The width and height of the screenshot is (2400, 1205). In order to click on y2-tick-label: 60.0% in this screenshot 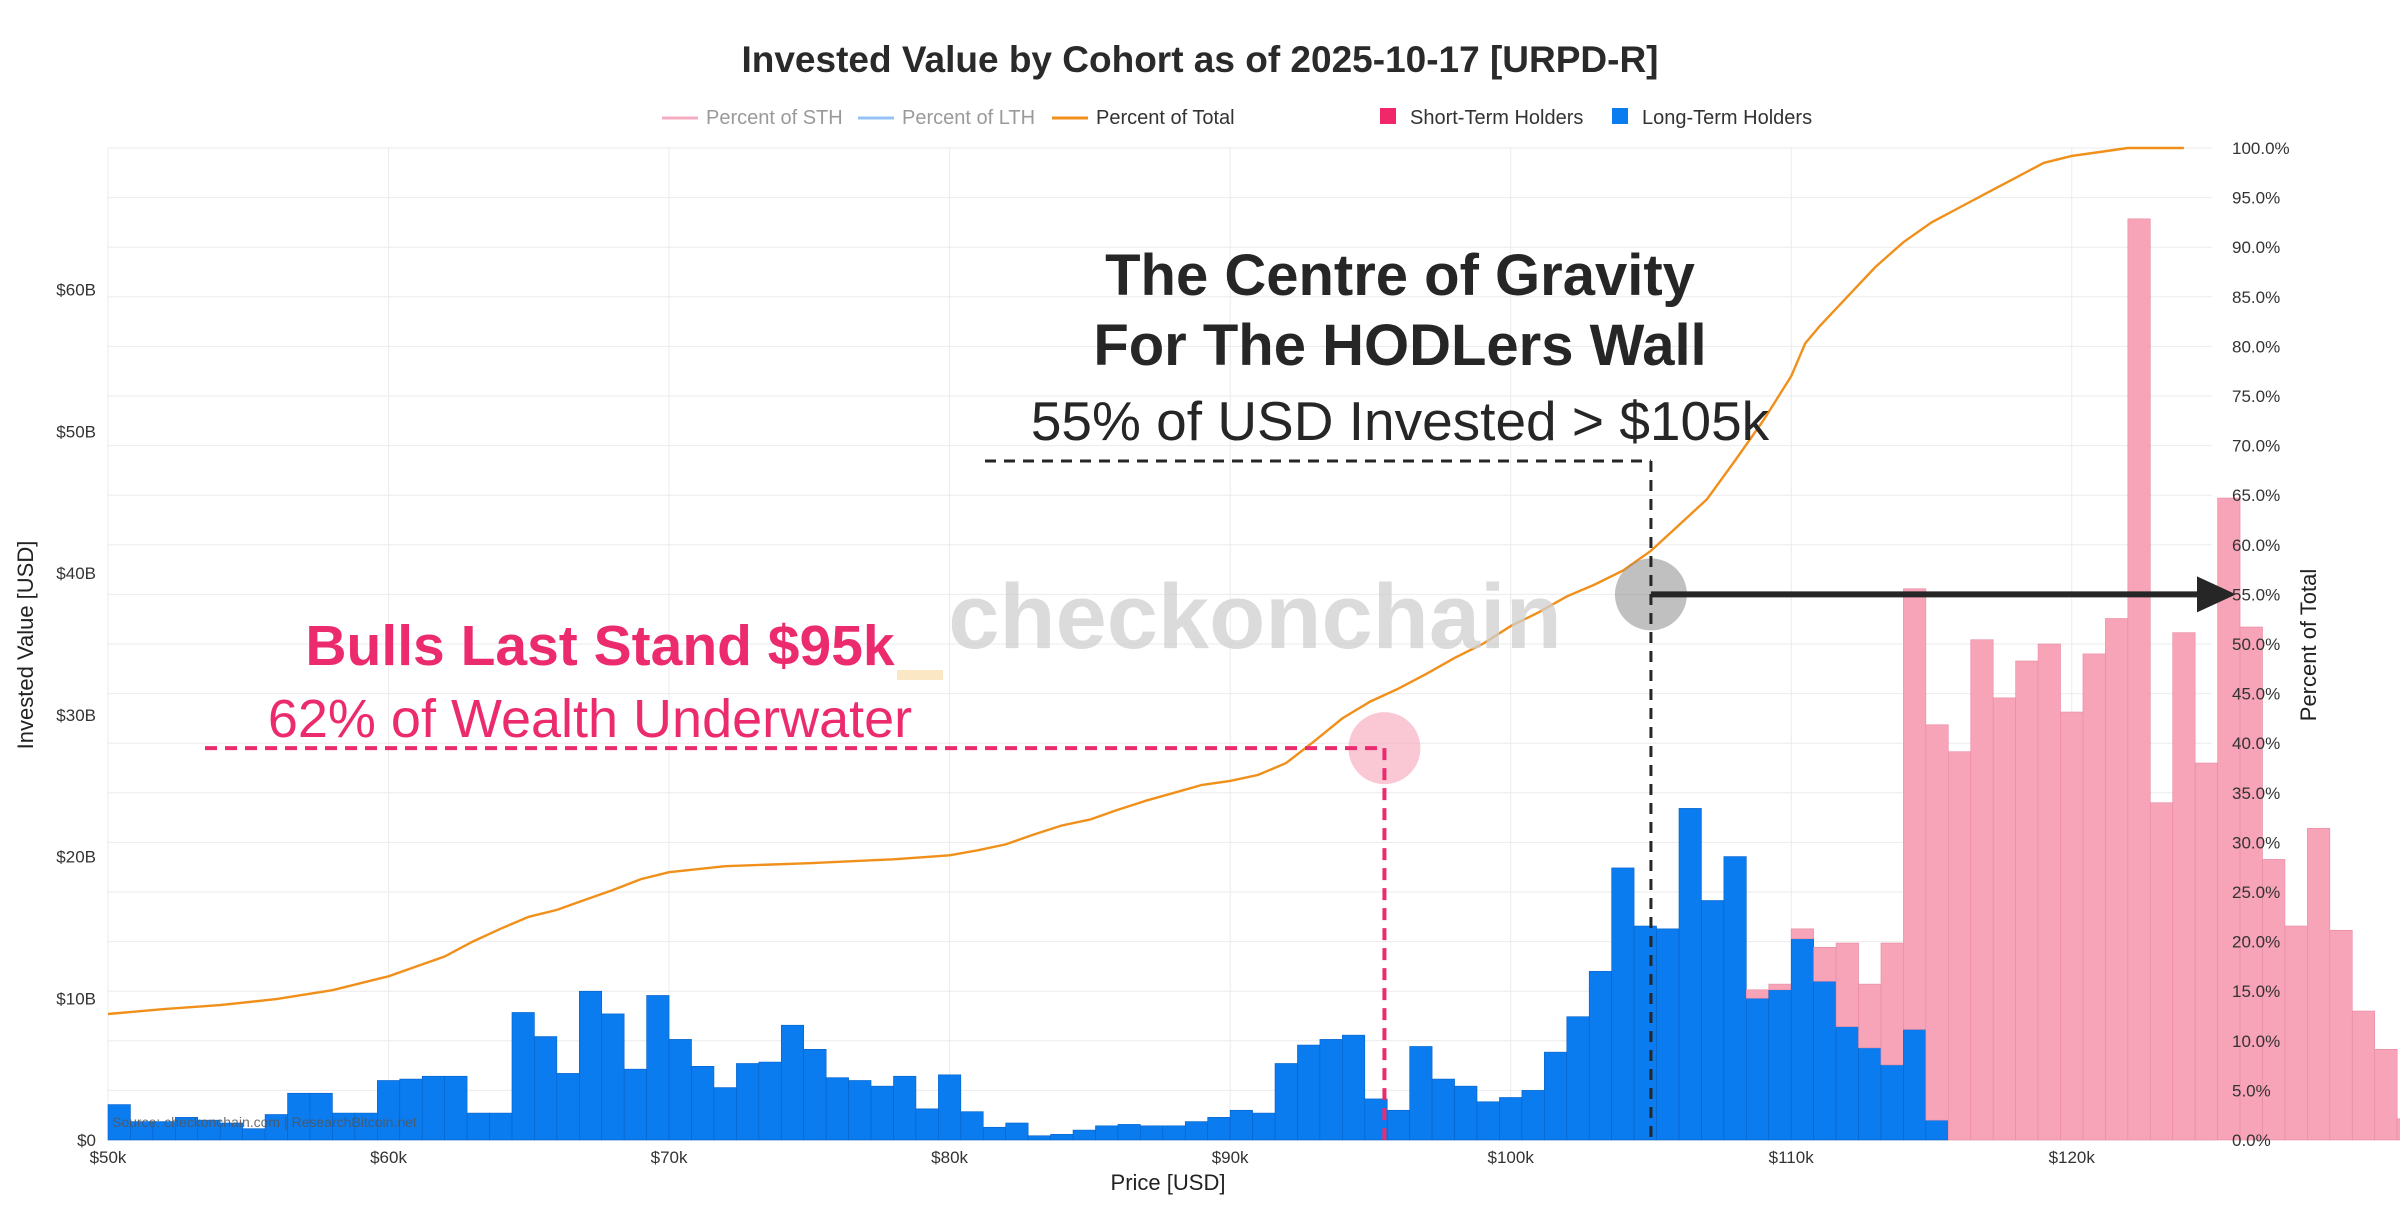, I will do `click(2256, 545)`.